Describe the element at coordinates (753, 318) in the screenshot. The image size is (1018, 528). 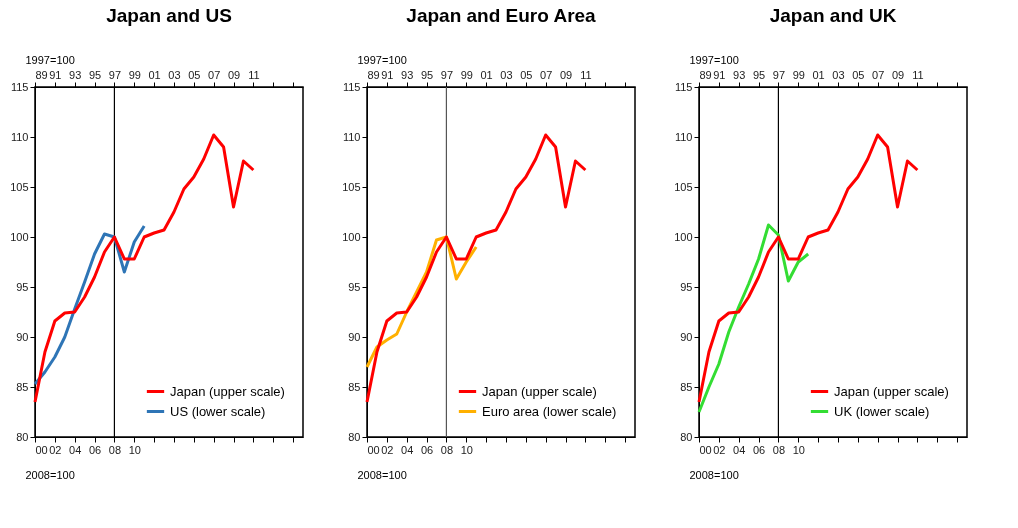
I see `line-series` at that location.